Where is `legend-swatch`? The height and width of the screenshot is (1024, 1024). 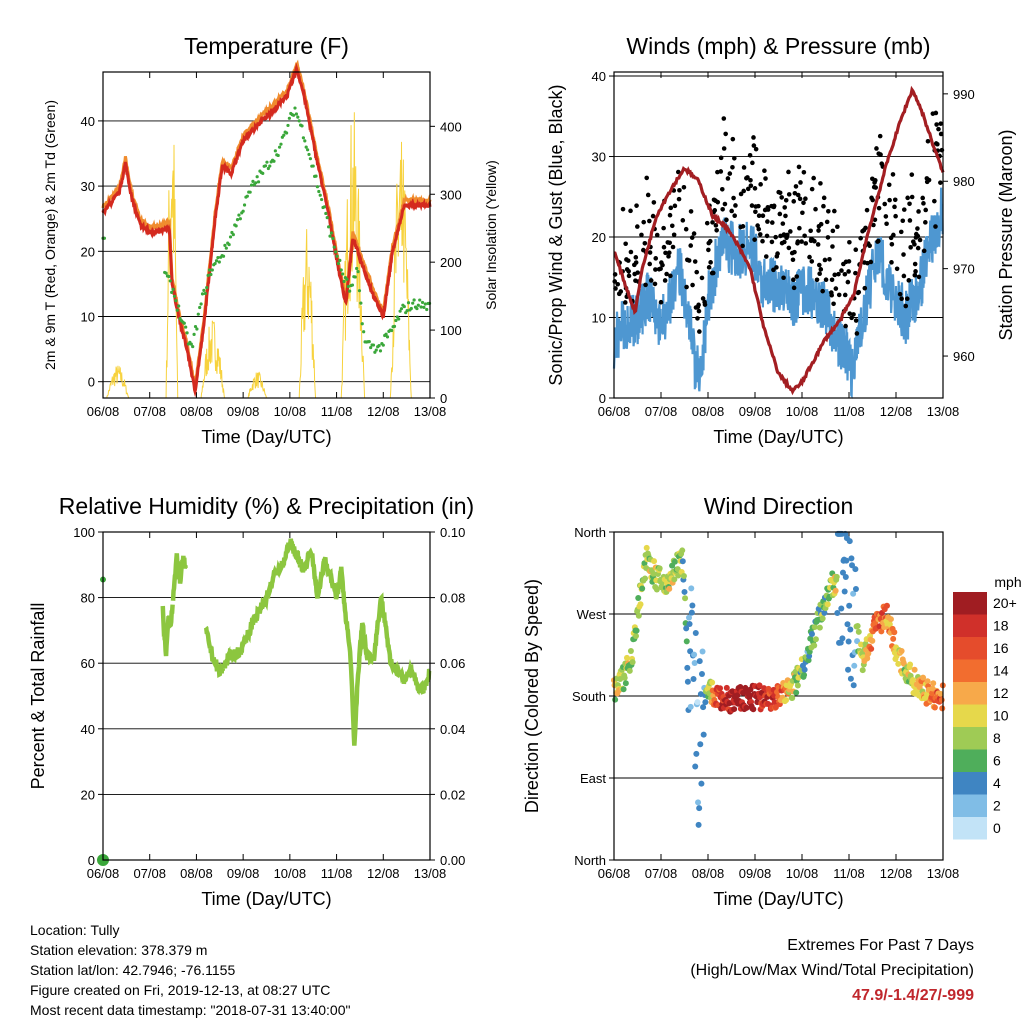
legend-swatch is located at coordinates (970, 828).